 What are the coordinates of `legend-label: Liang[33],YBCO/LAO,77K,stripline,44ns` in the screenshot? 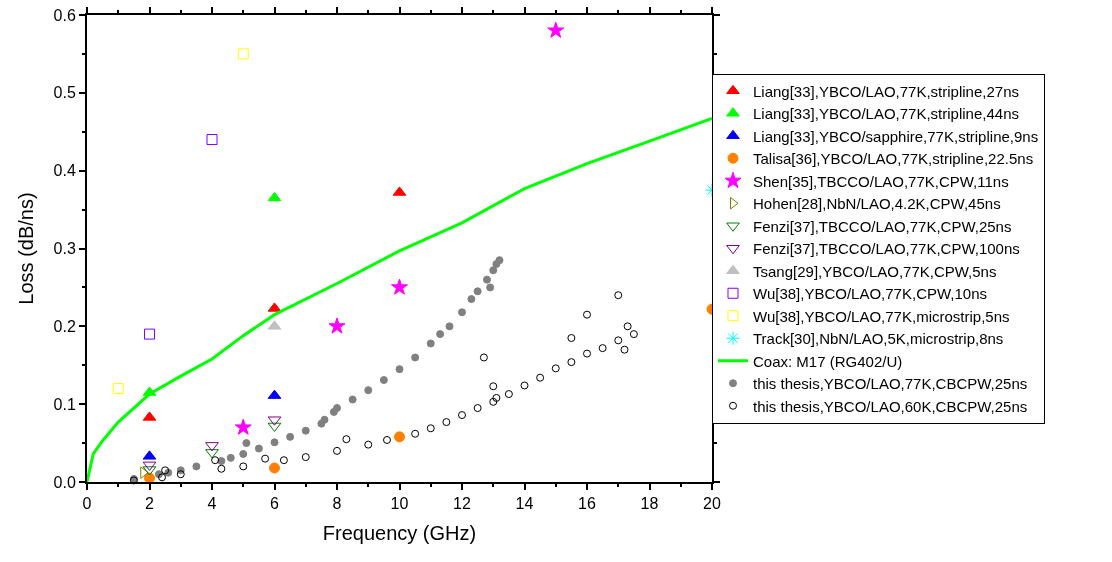 It's located at (886, 114).